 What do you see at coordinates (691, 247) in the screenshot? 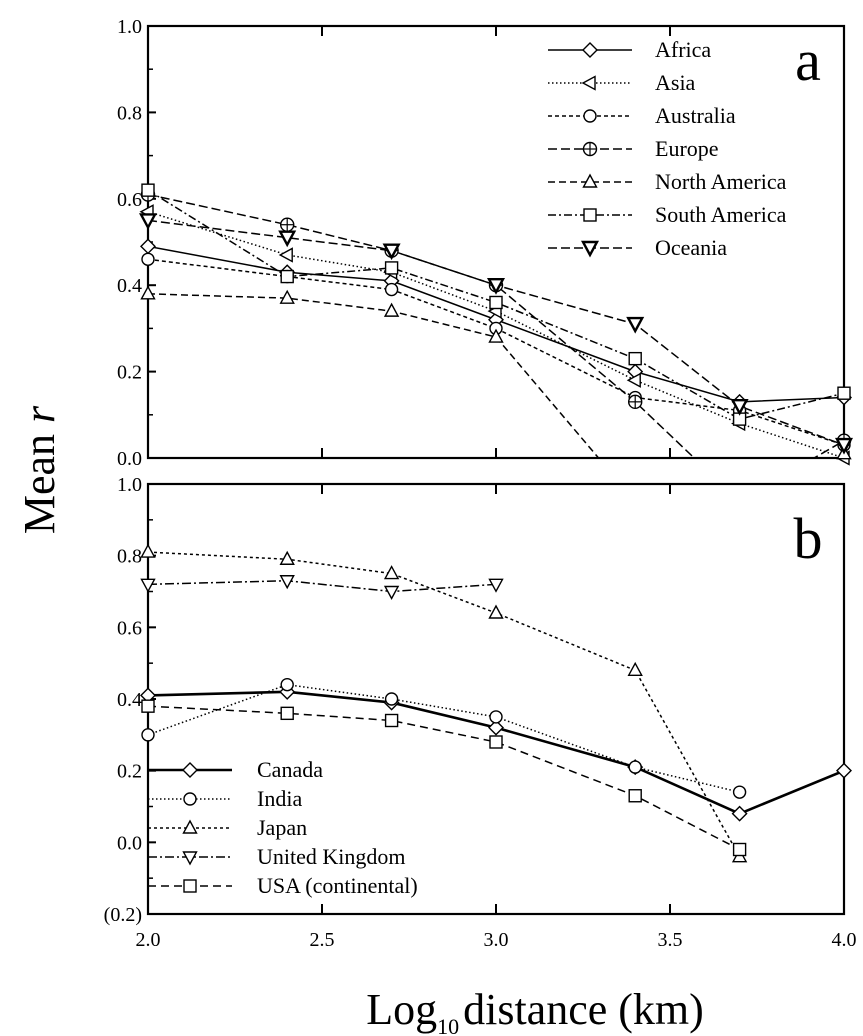
I see `legend-label: Oceania` at bounding box center [691, 247].